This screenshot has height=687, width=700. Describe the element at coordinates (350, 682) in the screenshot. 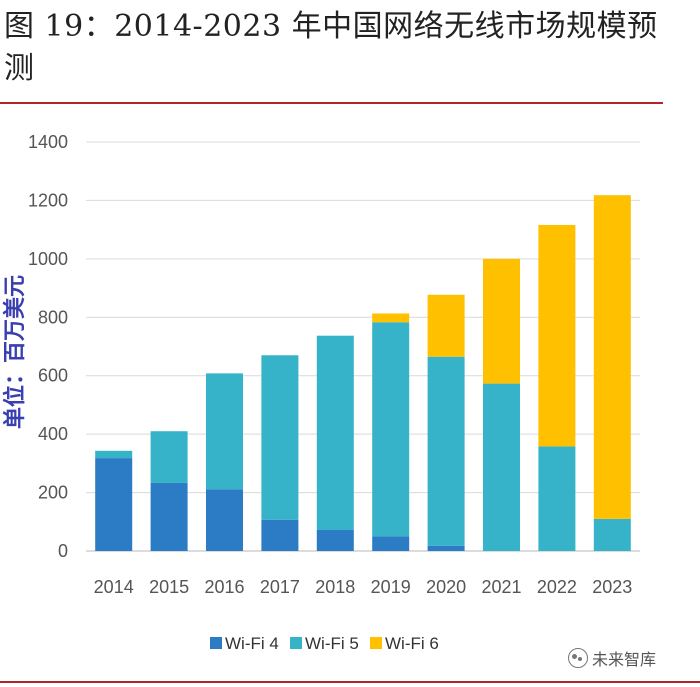

I see `bottom-divider` at that location.